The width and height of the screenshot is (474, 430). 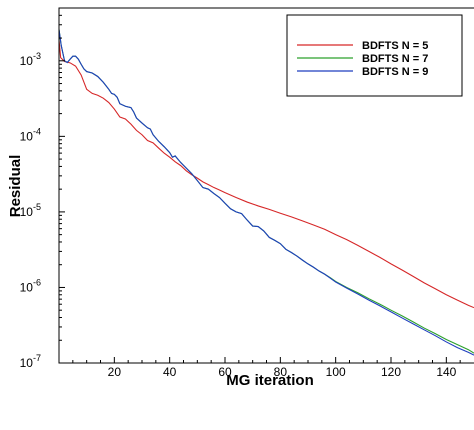 I want to click on x-tick-label: 20, so click(x=115, y=372).